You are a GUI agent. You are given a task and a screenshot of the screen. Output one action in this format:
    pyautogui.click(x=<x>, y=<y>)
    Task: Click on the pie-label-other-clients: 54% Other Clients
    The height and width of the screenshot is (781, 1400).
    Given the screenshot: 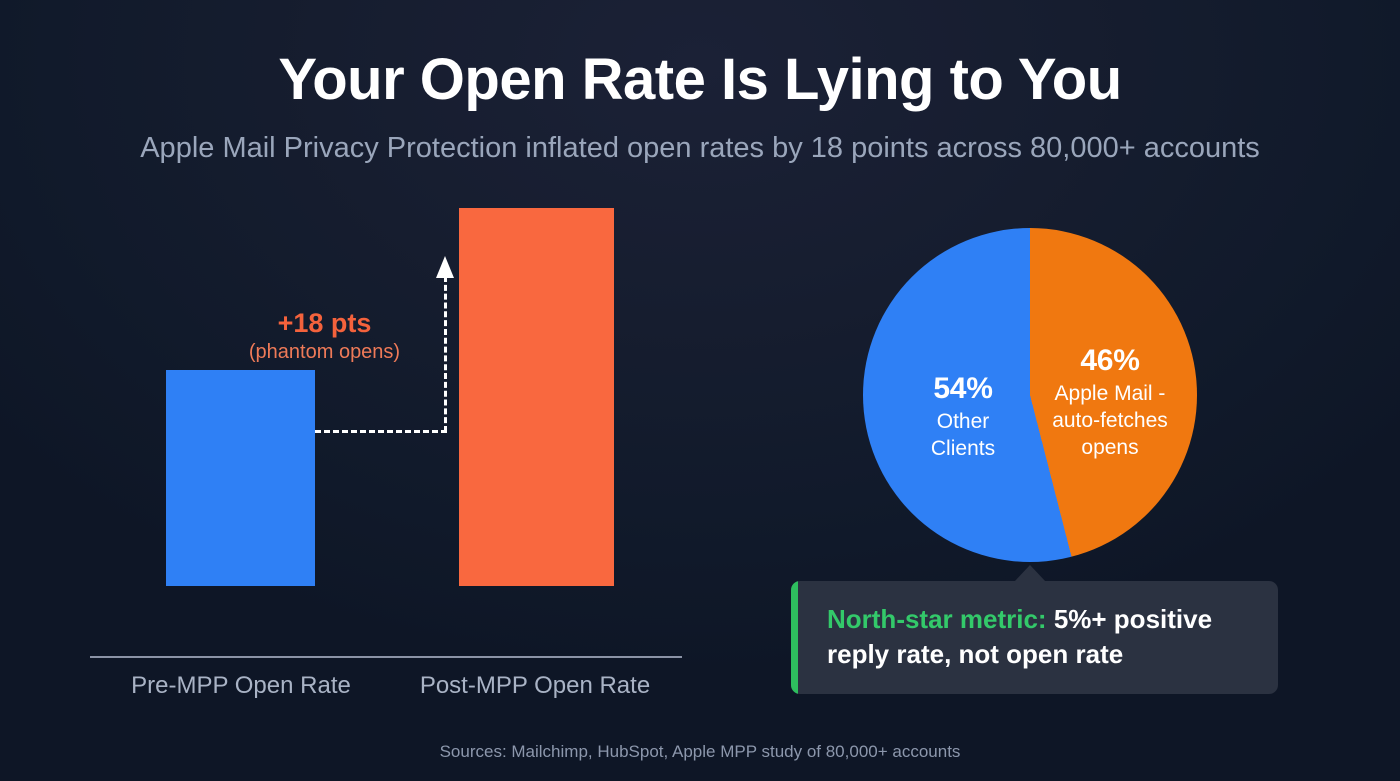 What is the action you would take?
    pyautogui.click(x=963, y=416)
    